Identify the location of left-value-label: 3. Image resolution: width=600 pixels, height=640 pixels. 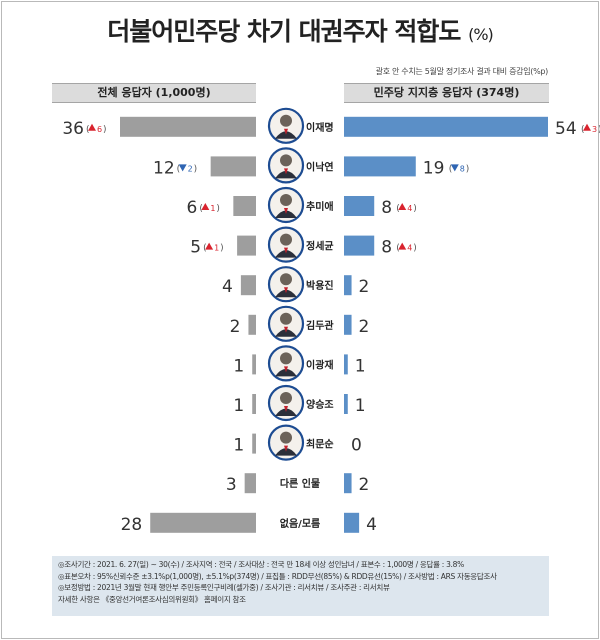
(231, 485).